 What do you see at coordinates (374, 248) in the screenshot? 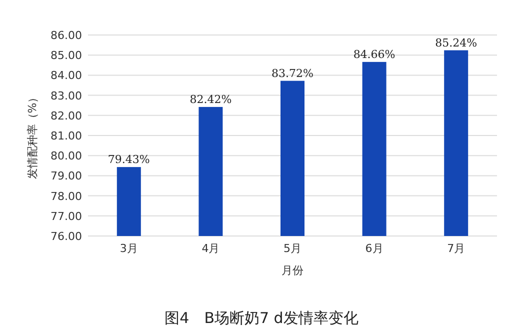
I see `x-tick-label: 6月` at bounding box center [374, 248].